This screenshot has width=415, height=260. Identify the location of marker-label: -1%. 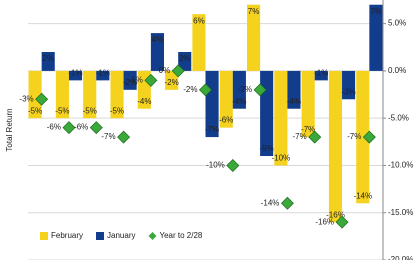
(136, 79).